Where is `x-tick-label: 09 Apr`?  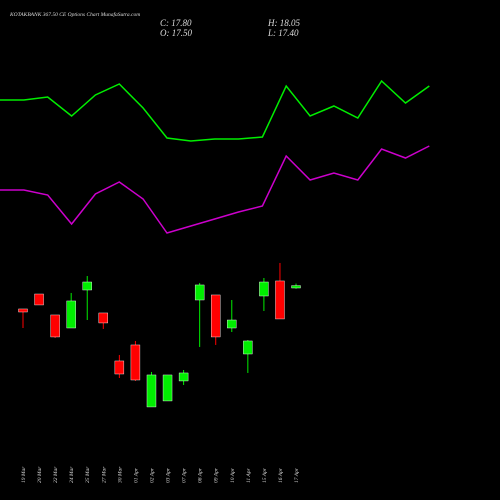
x-tick-label: 09 Apr is located at coordinates (217, 475).